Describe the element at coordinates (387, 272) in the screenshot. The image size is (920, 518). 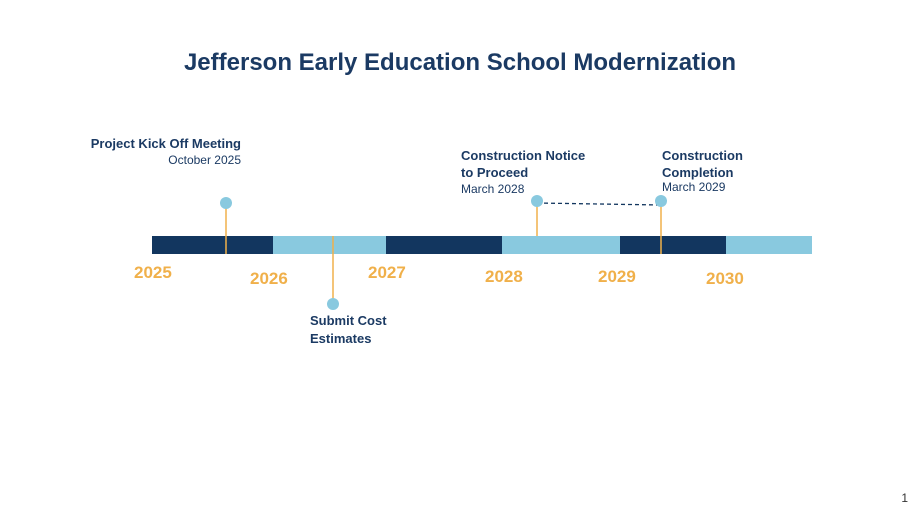
I see `year-label: 2027` at that location.